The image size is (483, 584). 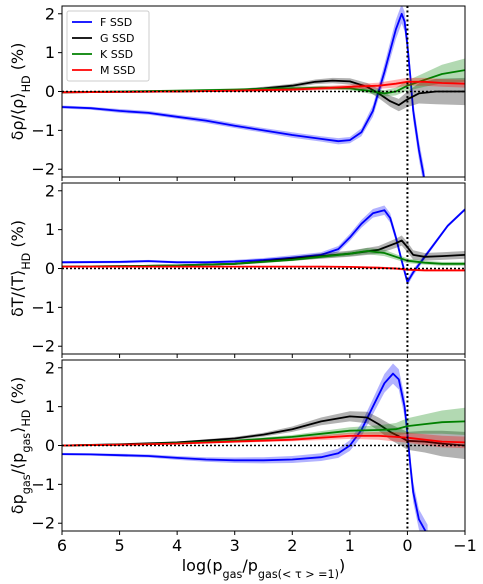 I want to click on x-tick-label: 3, so click(x=235, y=545).